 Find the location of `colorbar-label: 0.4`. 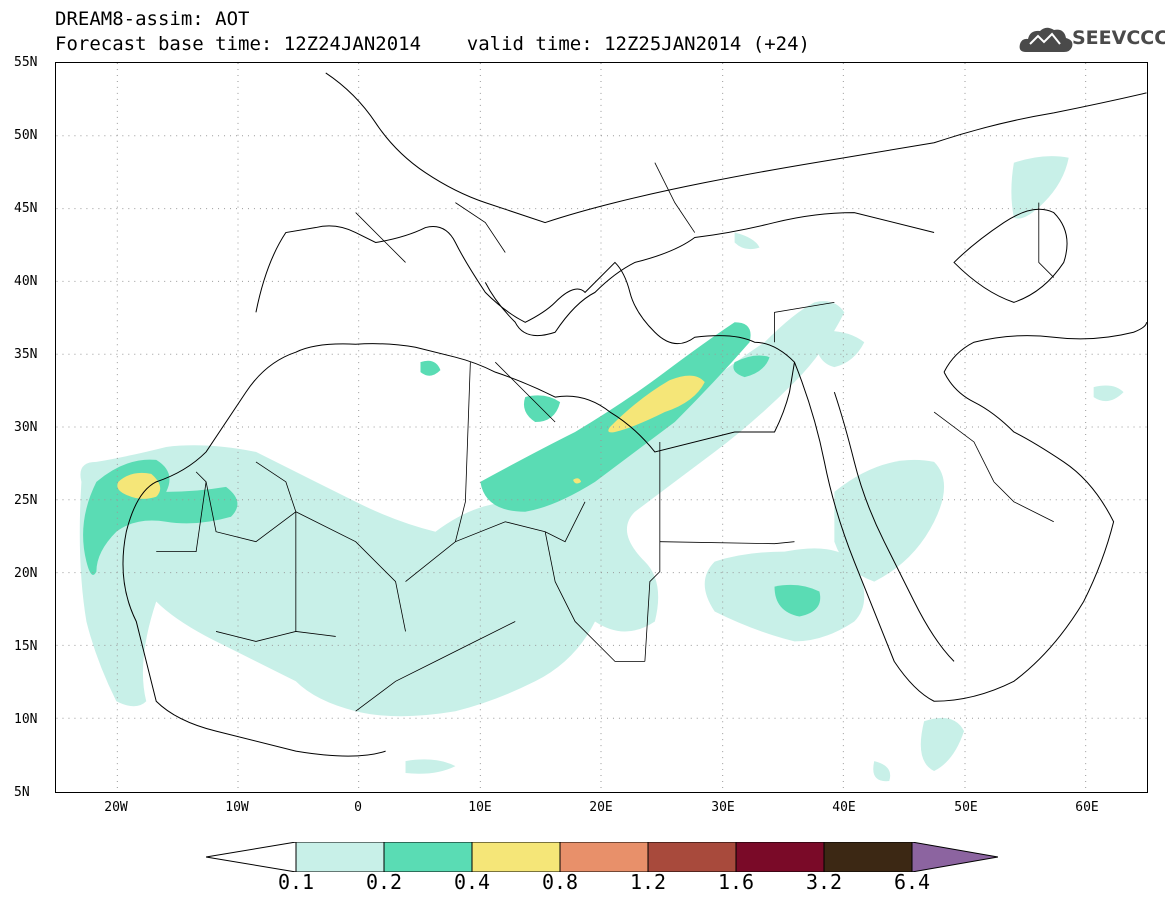

colorbar-label: 0.4 is located at coordinates (472, 882).